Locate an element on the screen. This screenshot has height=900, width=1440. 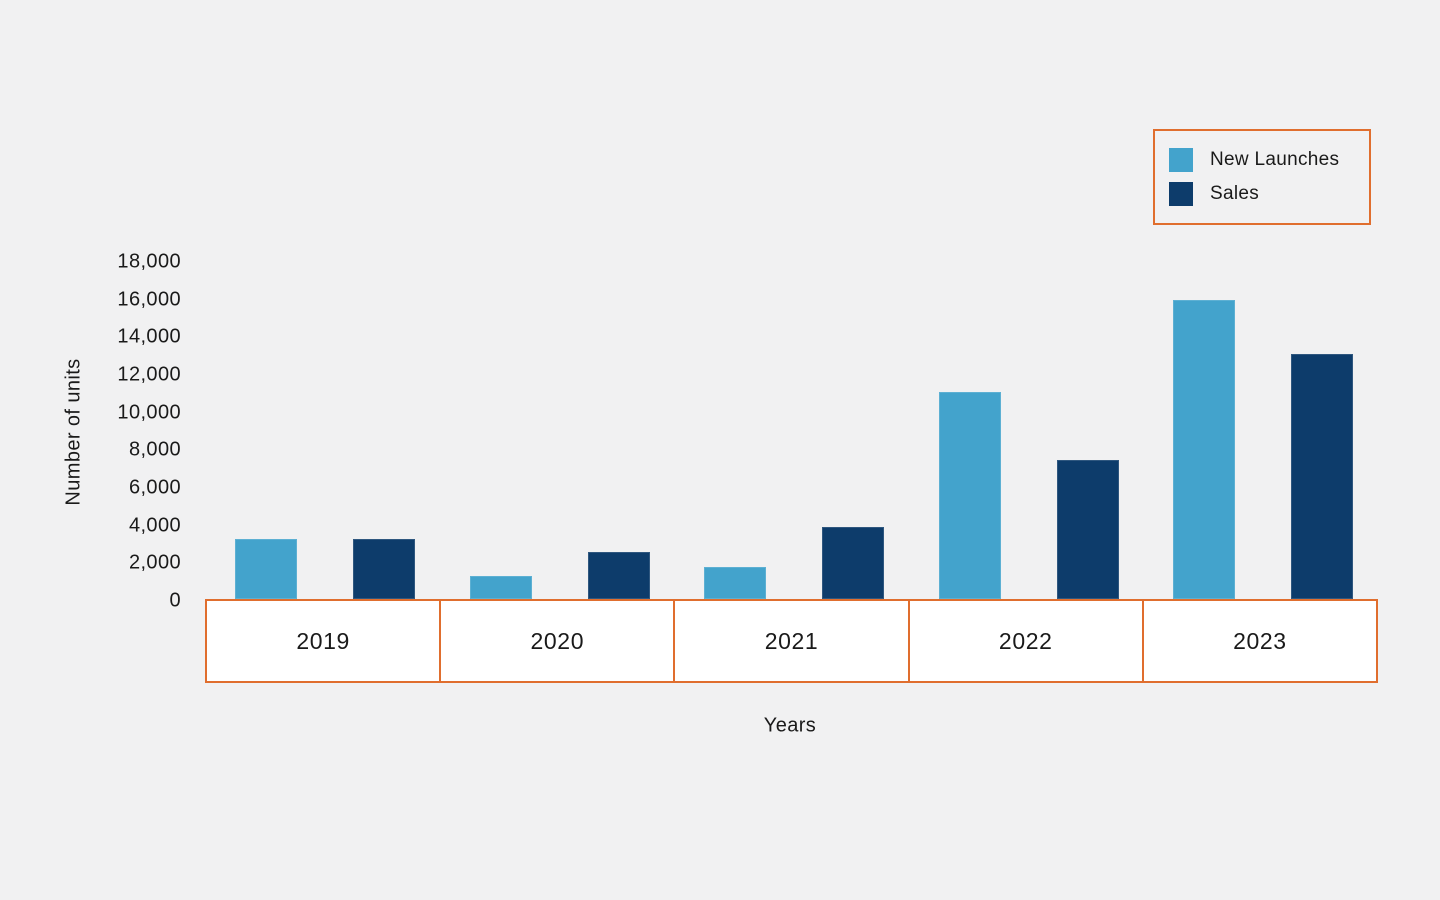
y-axis-tick-label: 14,000 is located at coordinates (149, 336).